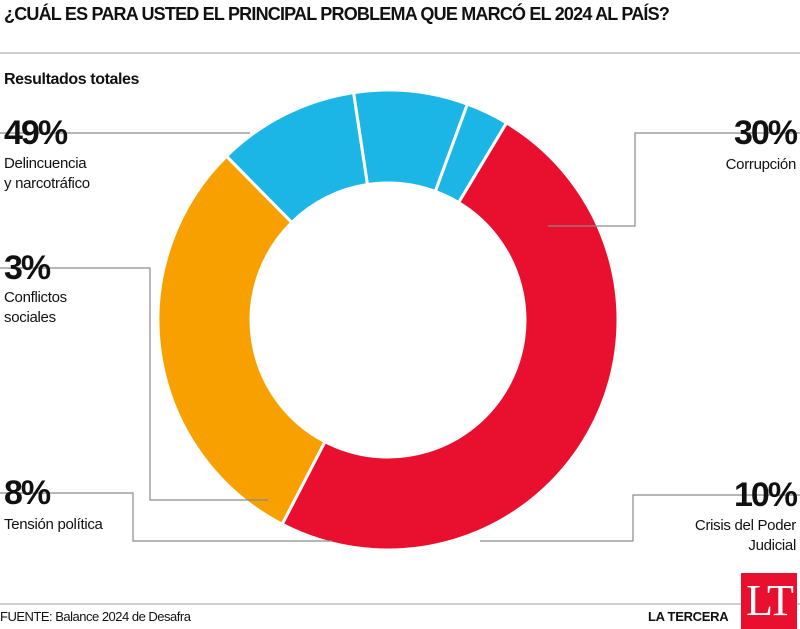 The height and width of the screenshot is (629, 800). Describe the element at coordinates (400, 604) in the screenshot. I see `footer-divider` at that location.